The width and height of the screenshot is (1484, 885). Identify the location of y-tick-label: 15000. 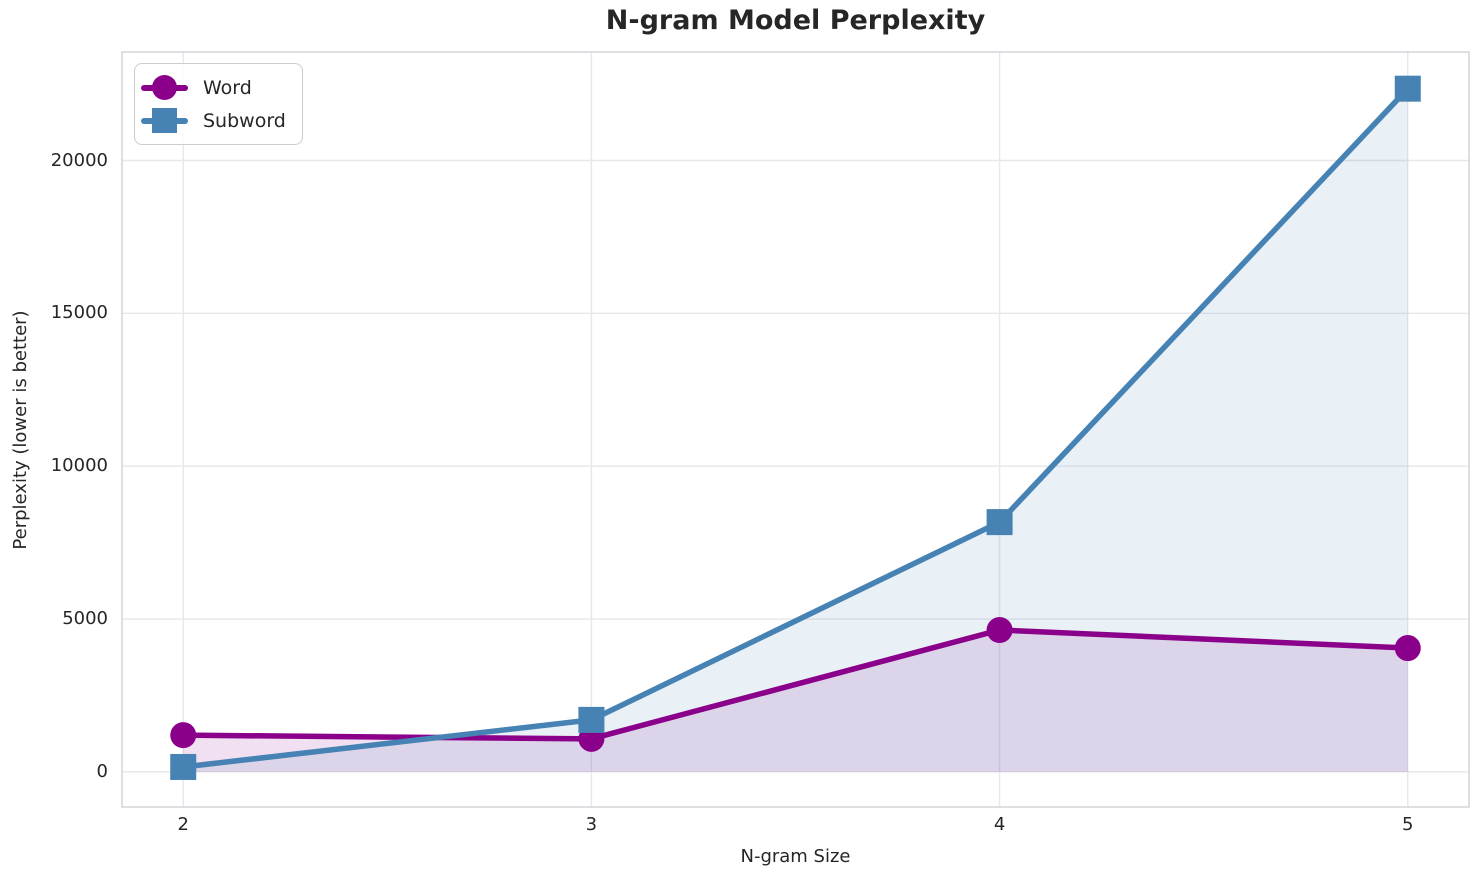
(79, 313).